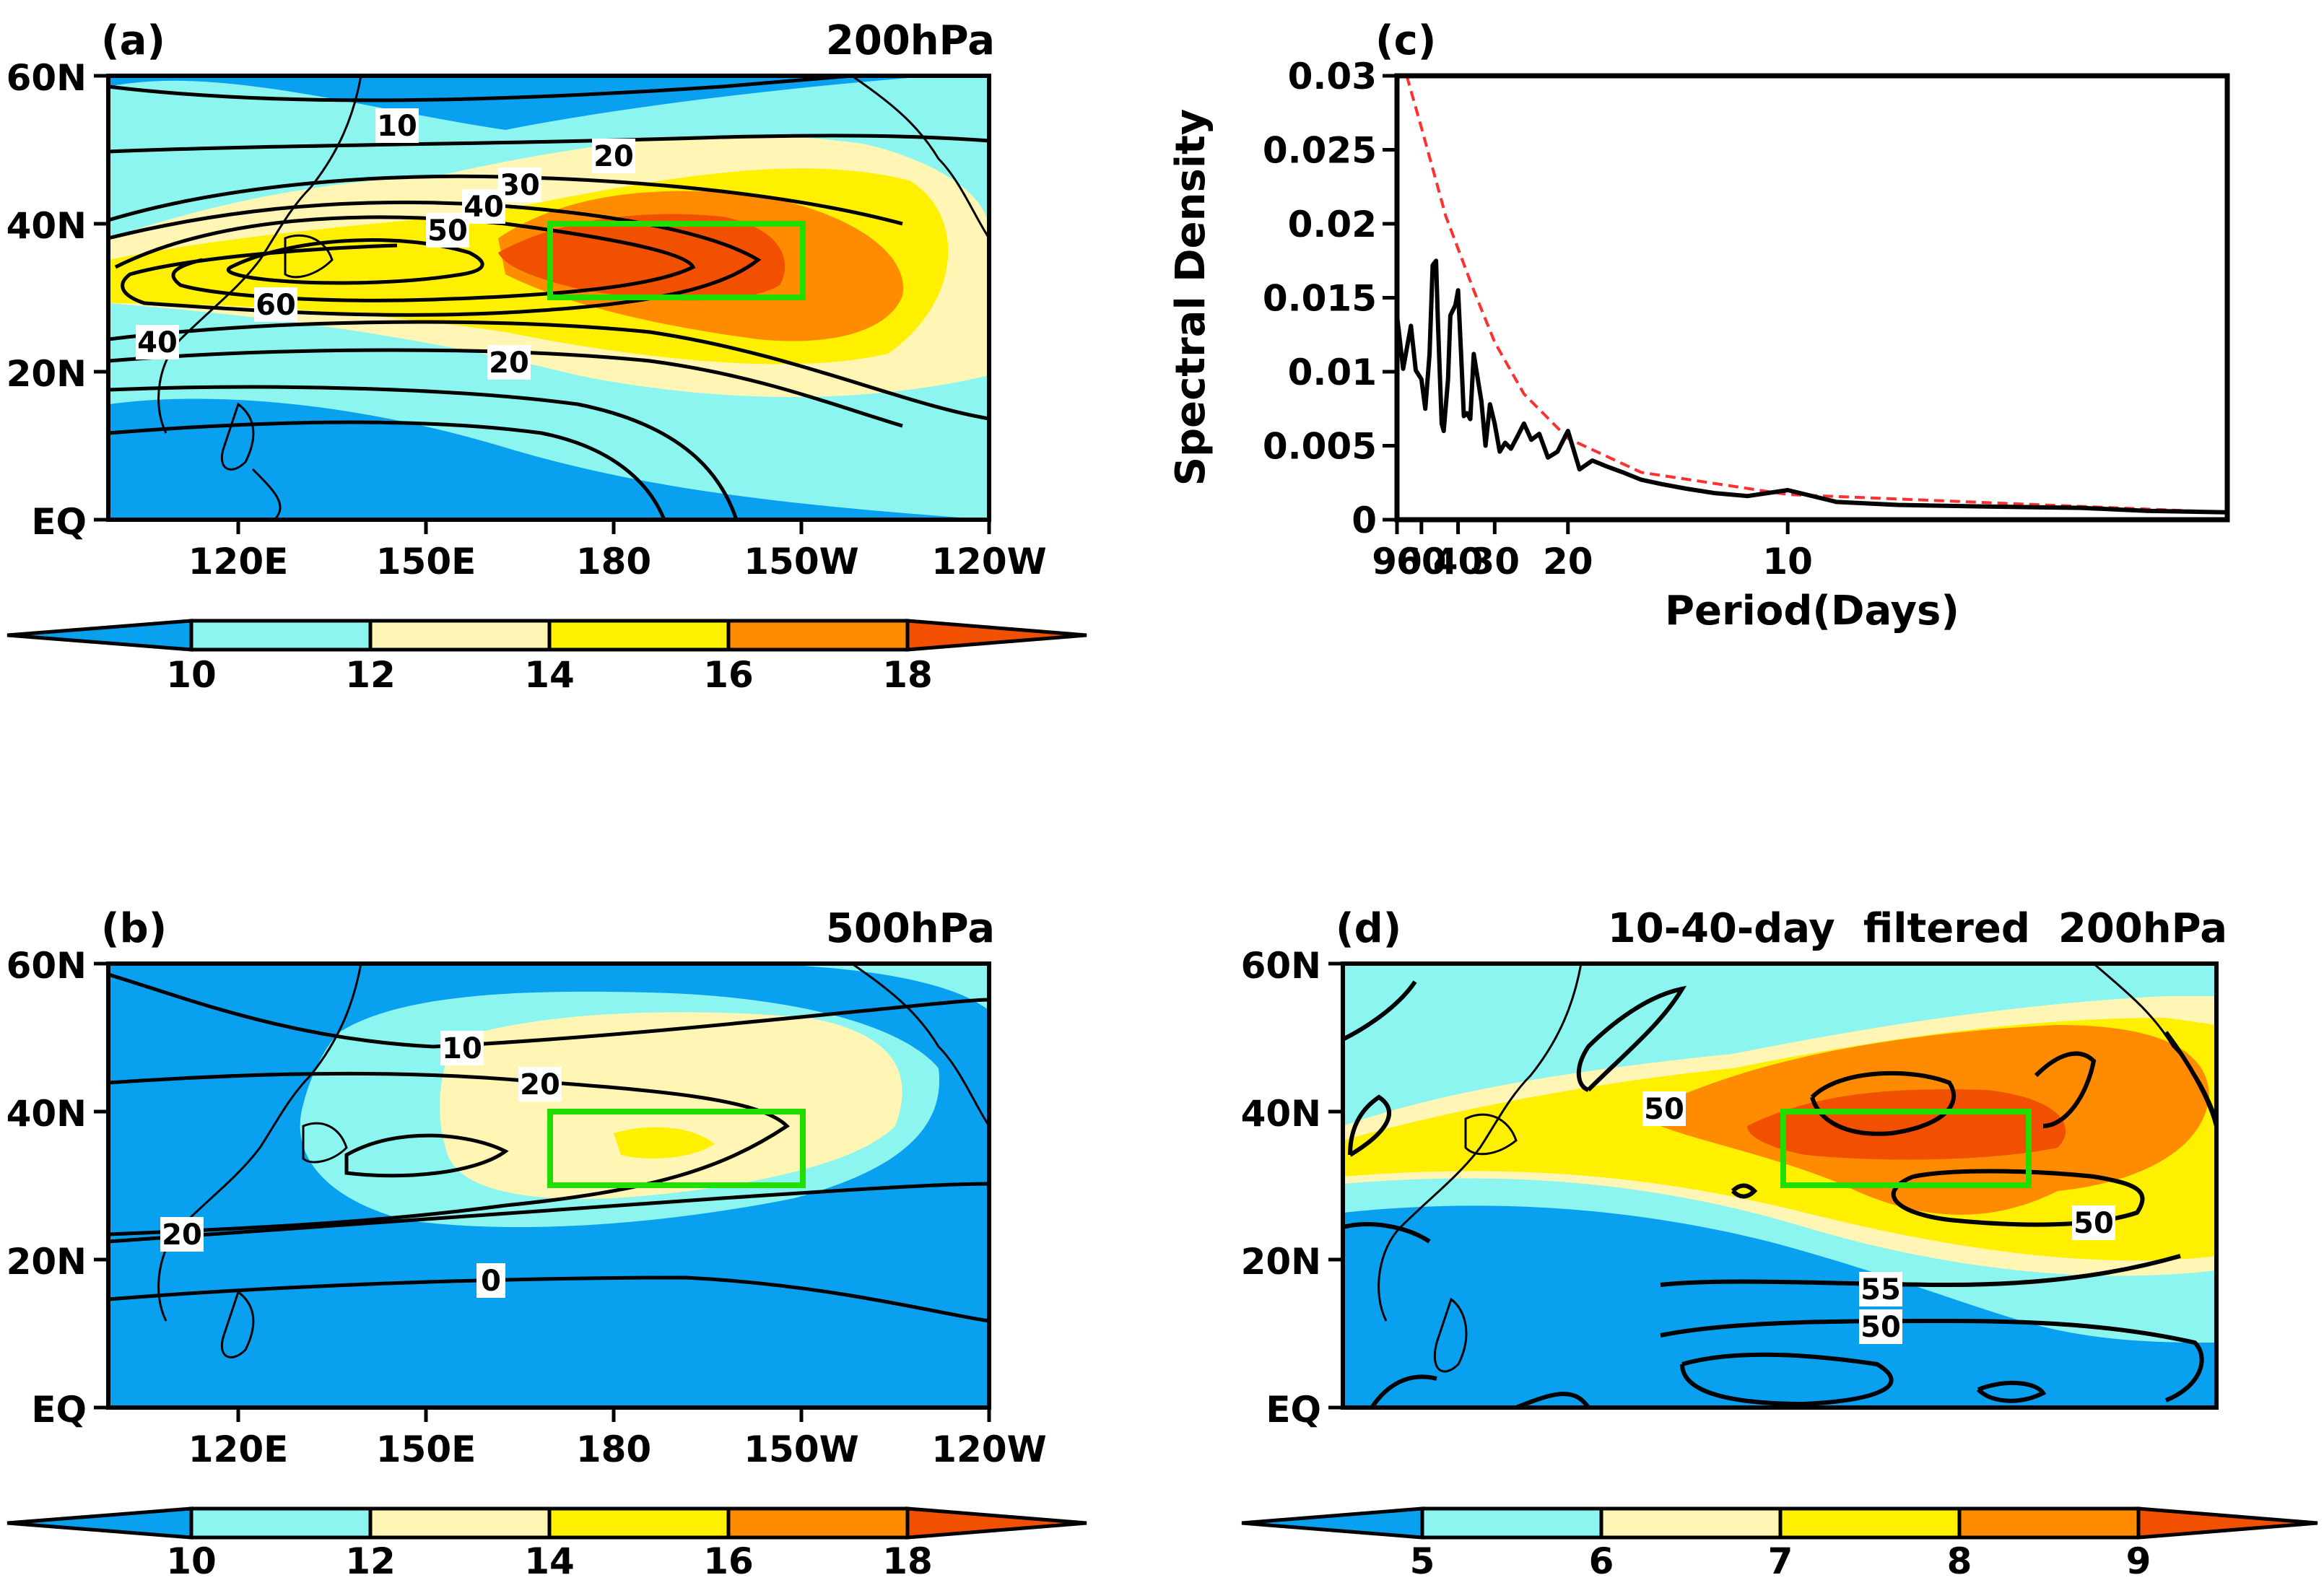 The width and height of the screenshot is (2324, 1588). I want to click on panel-c-x-ticks: 90 60 40 30 20 10, so click(1592, 551).